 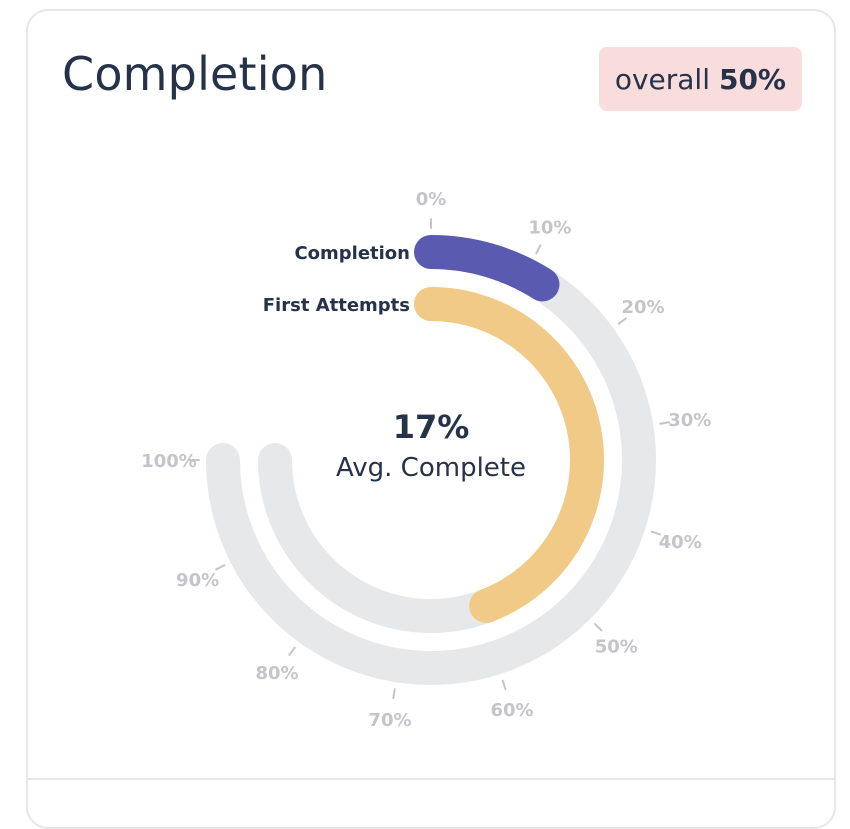 What do you see at coordinates (197, 580) in the screenshot?
I see `tick-label: 90%` at bounding box center [197, 580].